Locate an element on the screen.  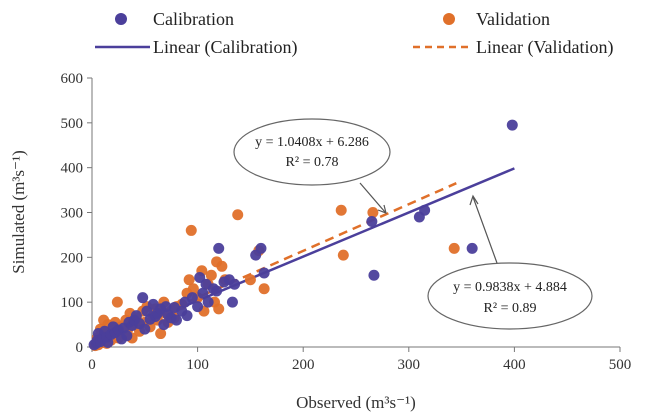
annotation-validation-r2: R² = 0.78 is located at coordinates (312, 162).